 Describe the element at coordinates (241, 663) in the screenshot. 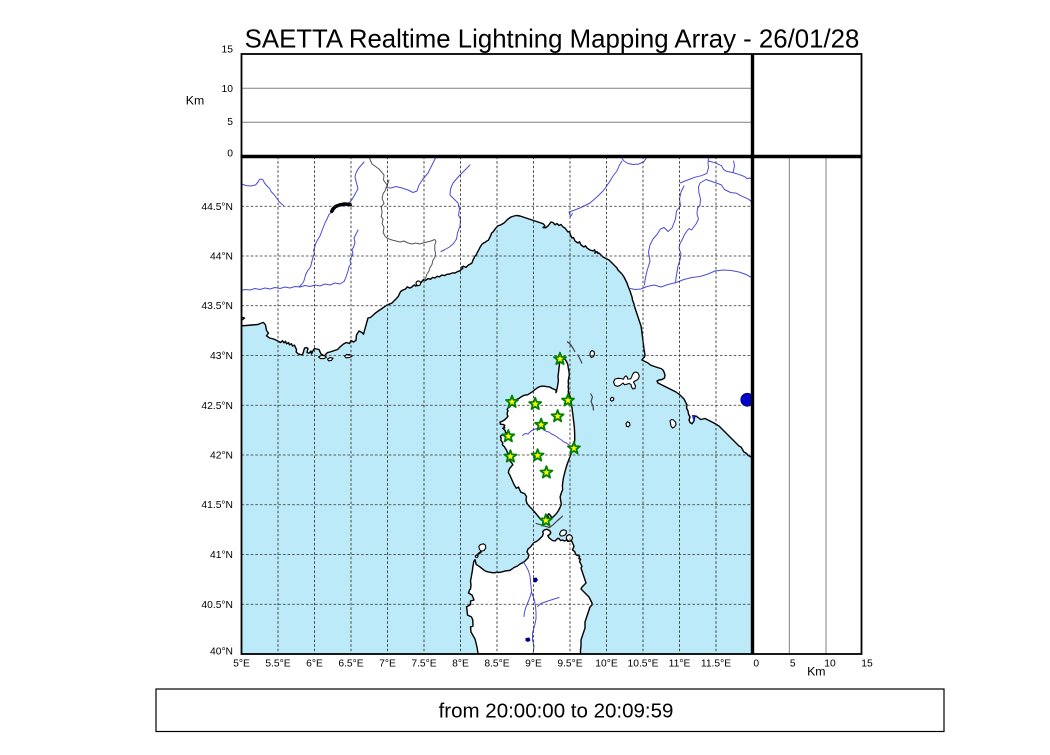

I see `svg-text: 5°E` at that location.